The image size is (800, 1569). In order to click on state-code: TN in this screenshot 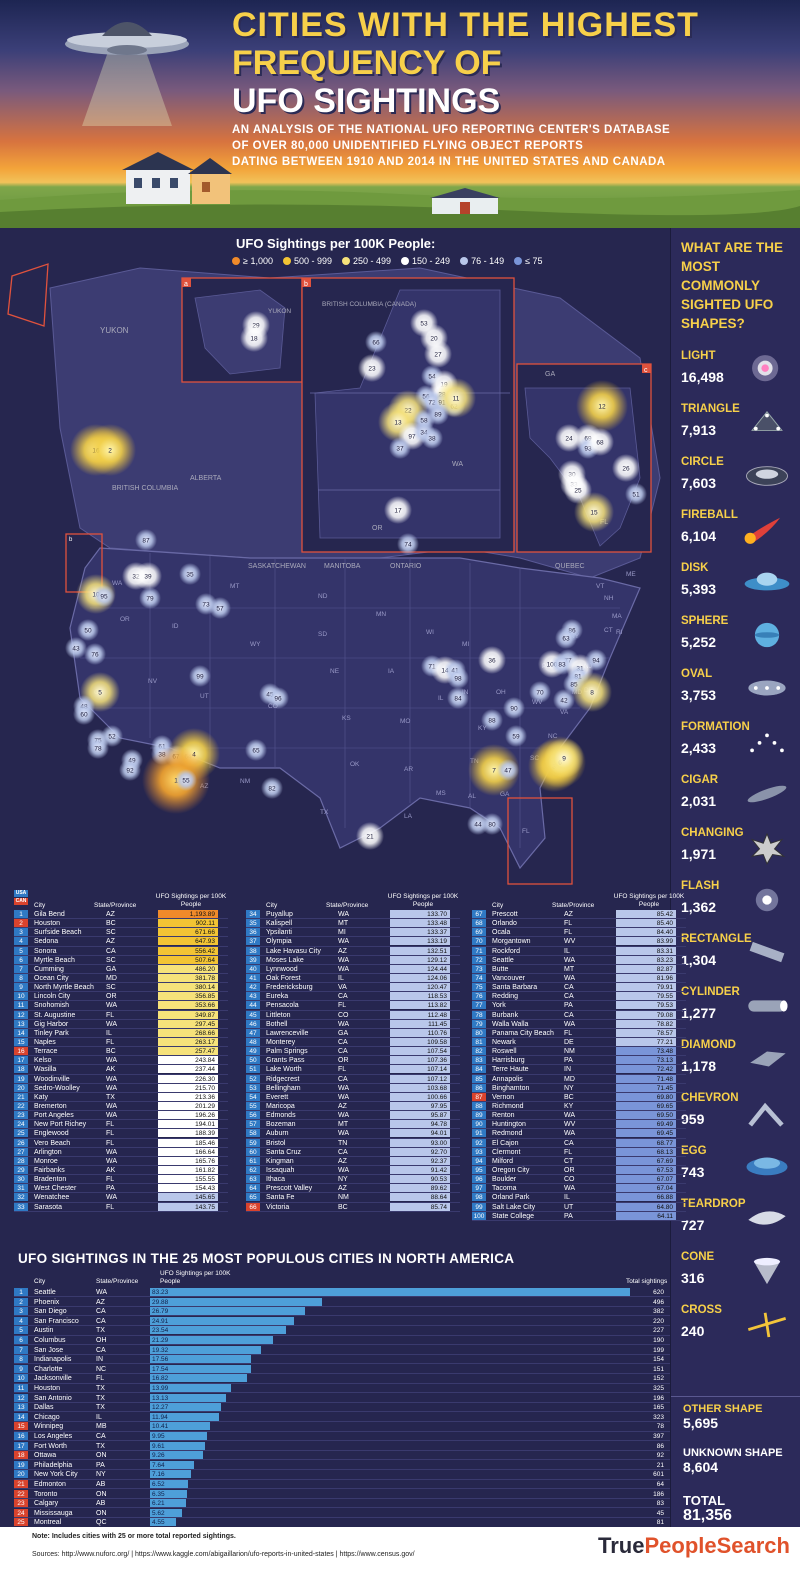, I will do `click(343, 1143)`.